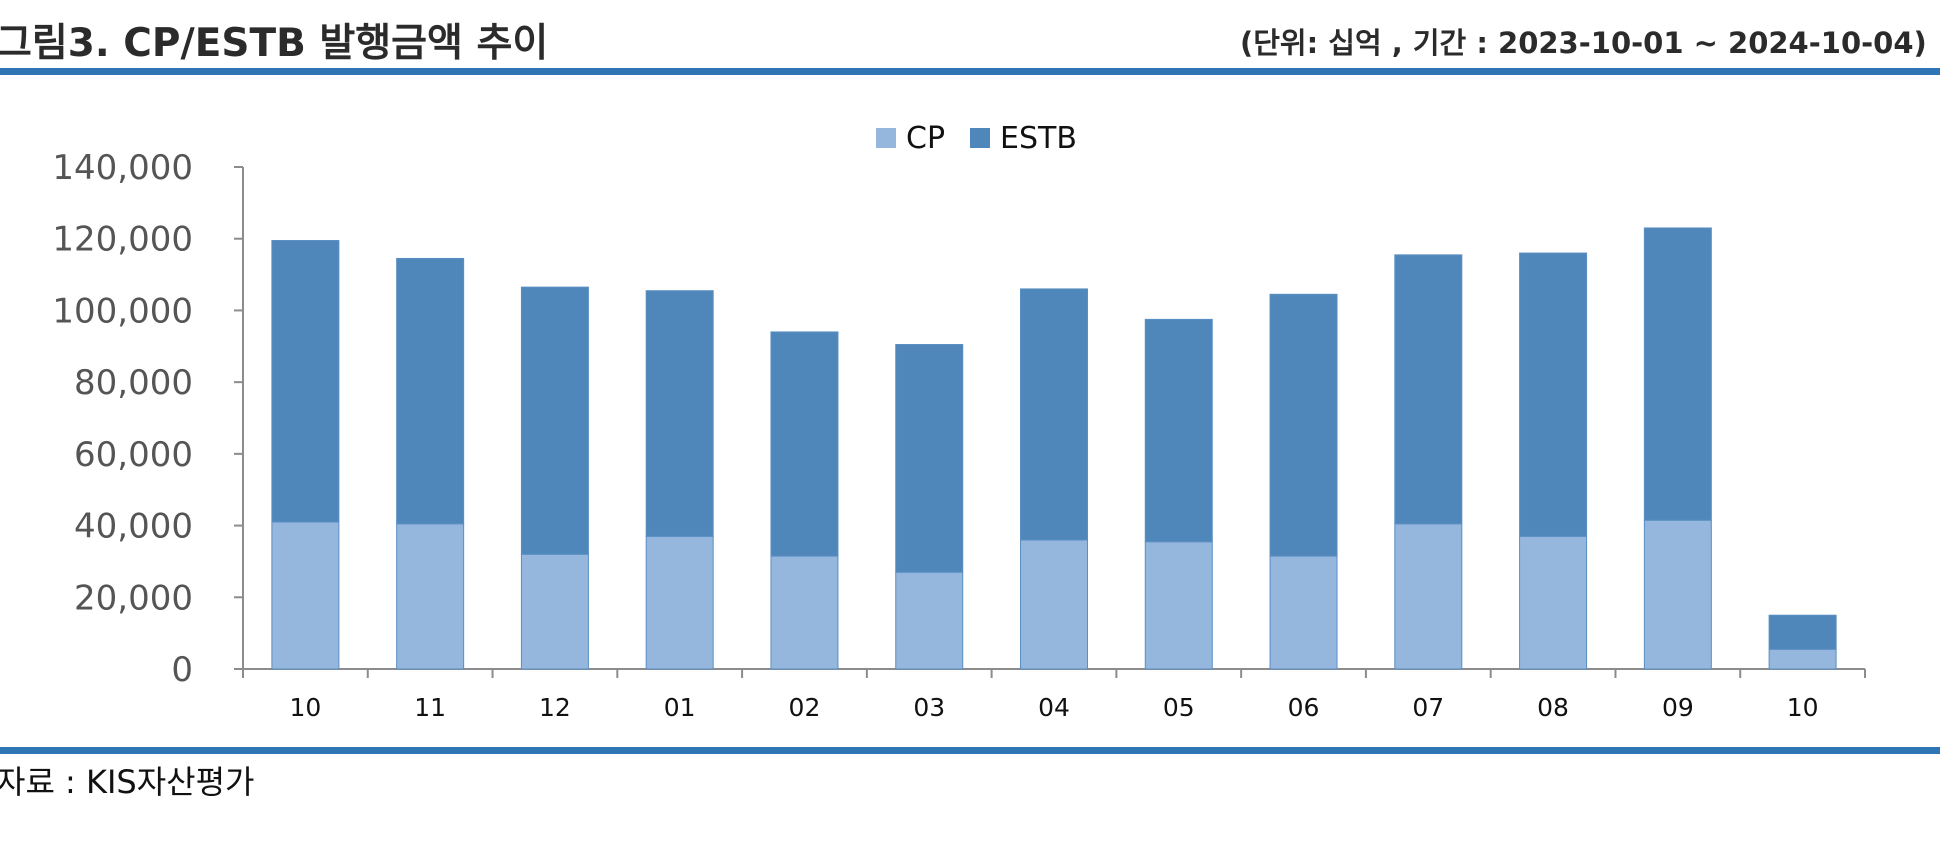 Image resolution: width=1940 pixels, height=848 pixels. What do you see at coordinates (925, 138) in the screenshot?
I see `legend-label-cp: CP` at bounding box center [925, 138].